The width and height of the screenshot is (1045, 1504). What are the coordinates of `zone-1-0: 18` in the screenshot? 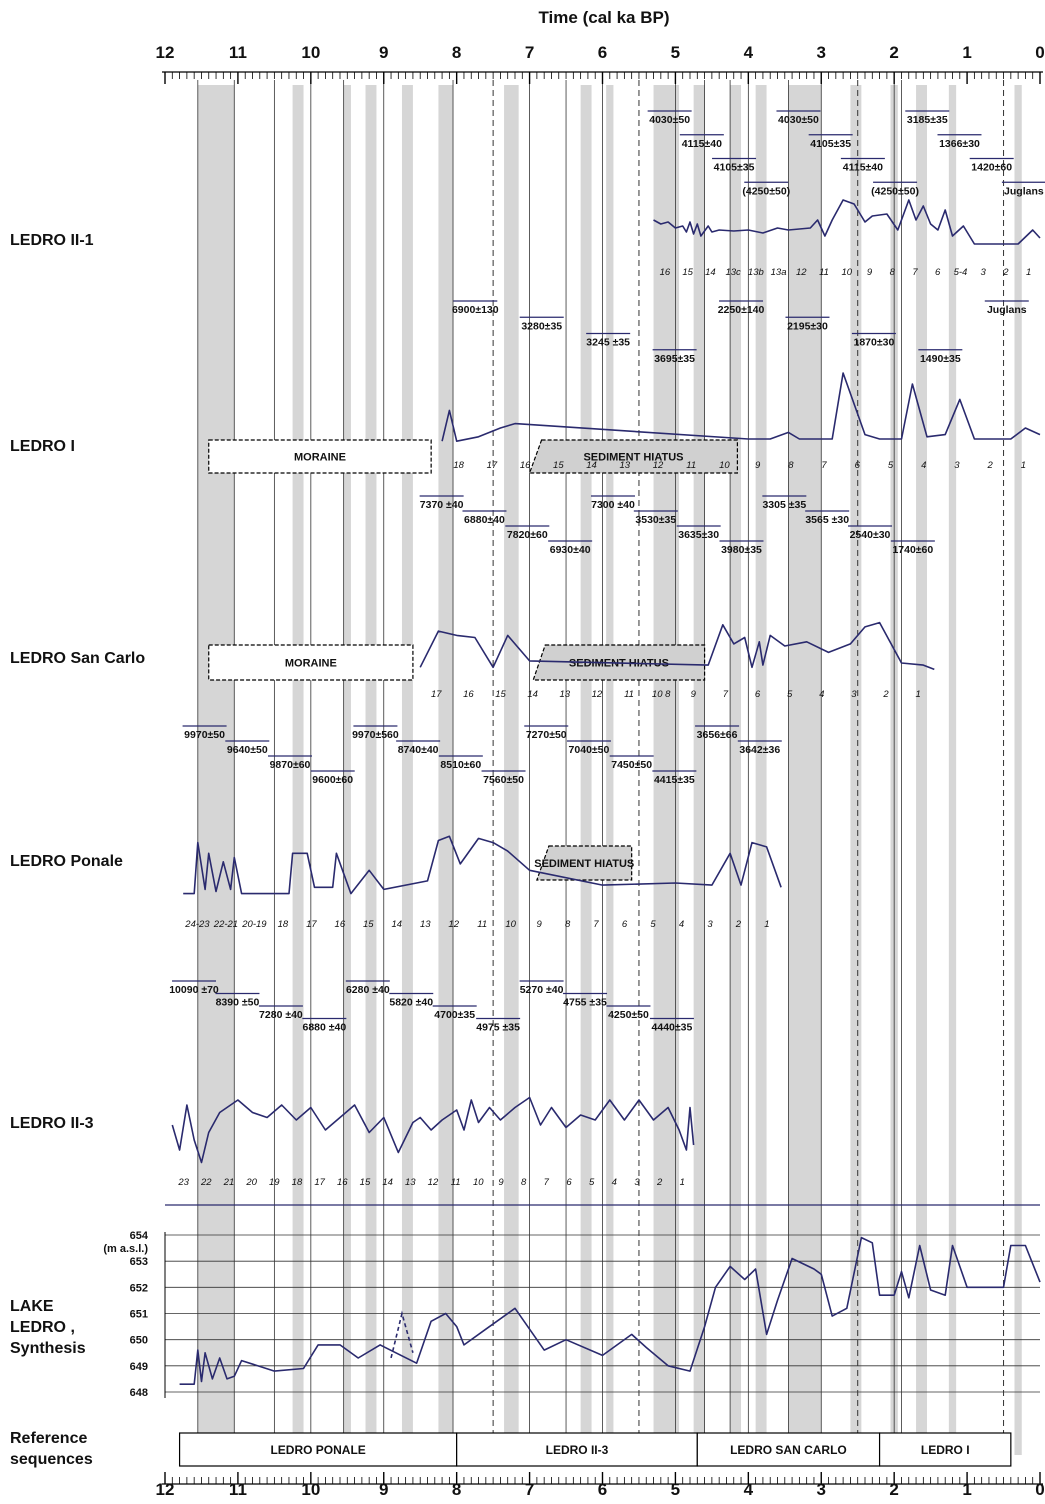 It's located at (458, 465).